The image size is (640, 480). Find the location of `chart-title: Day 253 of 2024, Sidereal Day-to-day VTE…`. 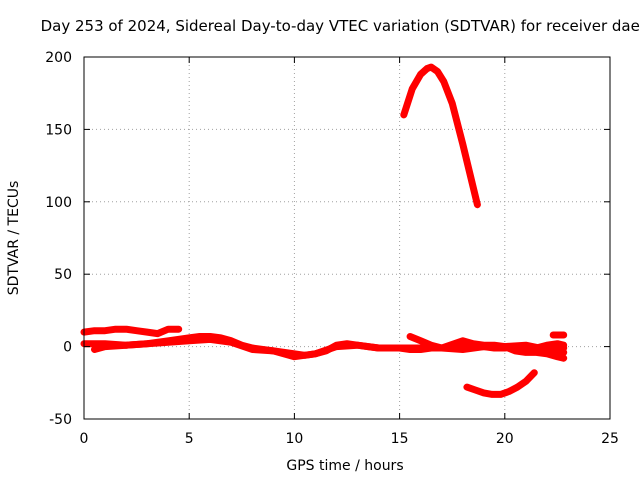

chart-title: Day 253 of 2024, Sidereal Day-to-day VTE… is located at coordinates (340, 26).